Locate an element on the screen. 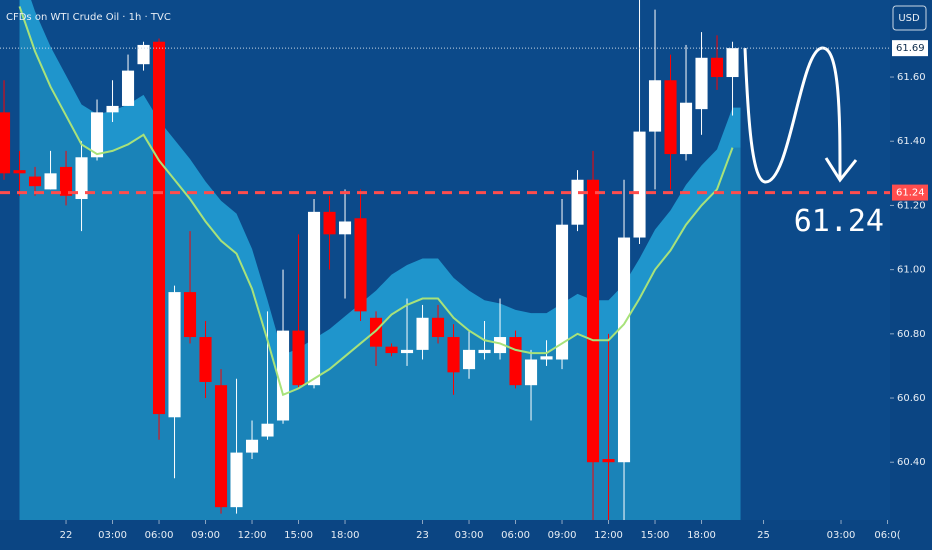  forecast-arrow is located at coordinates (792, 115).